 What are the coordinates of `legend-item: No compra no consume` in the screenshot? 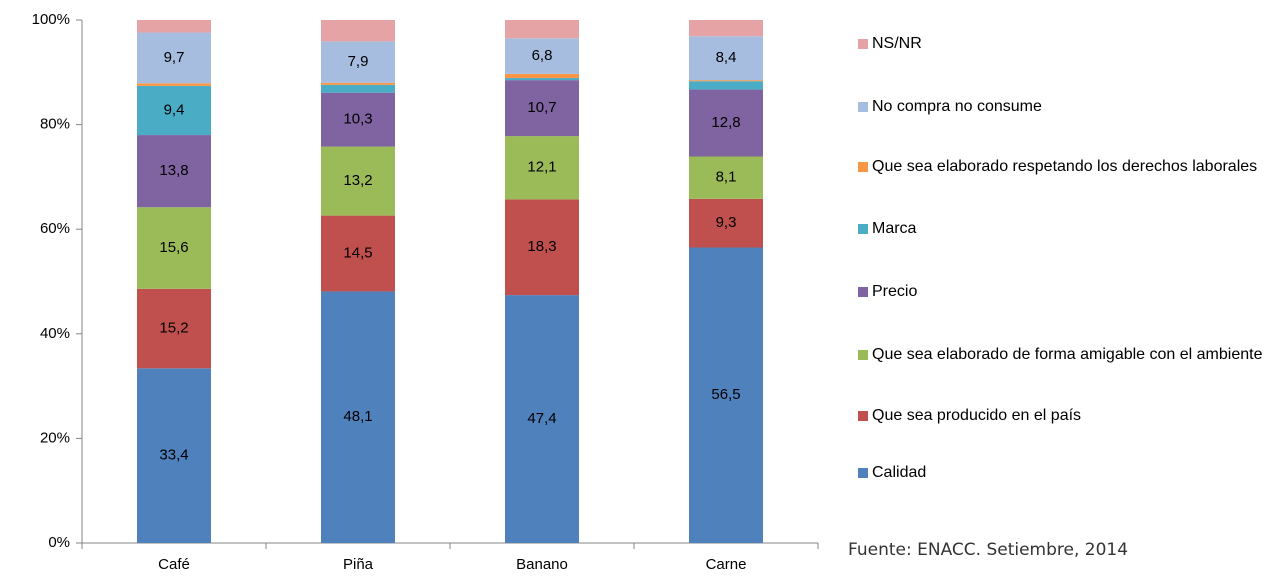 It's located at (957, 106).